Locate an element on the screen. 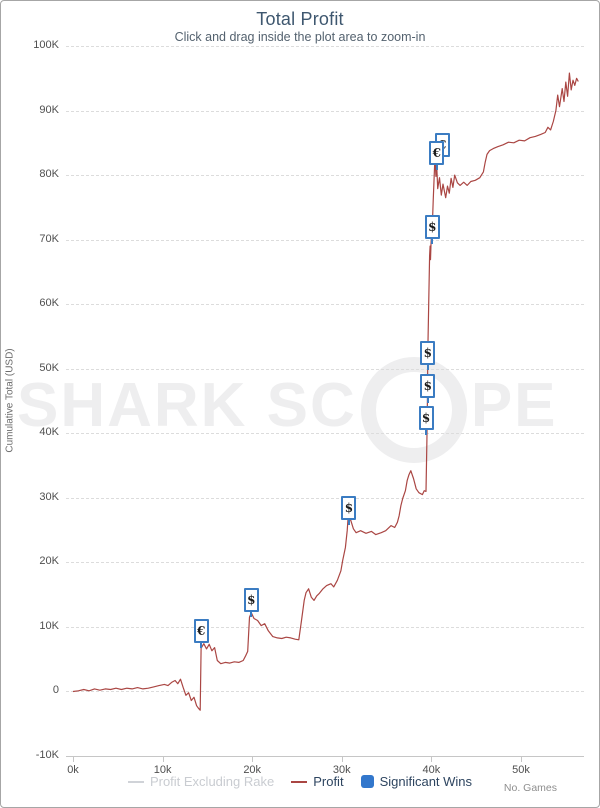 The width and height of the screenshot is (600, 808). y-tick-label: 50K is located at coordinates (49, 367).